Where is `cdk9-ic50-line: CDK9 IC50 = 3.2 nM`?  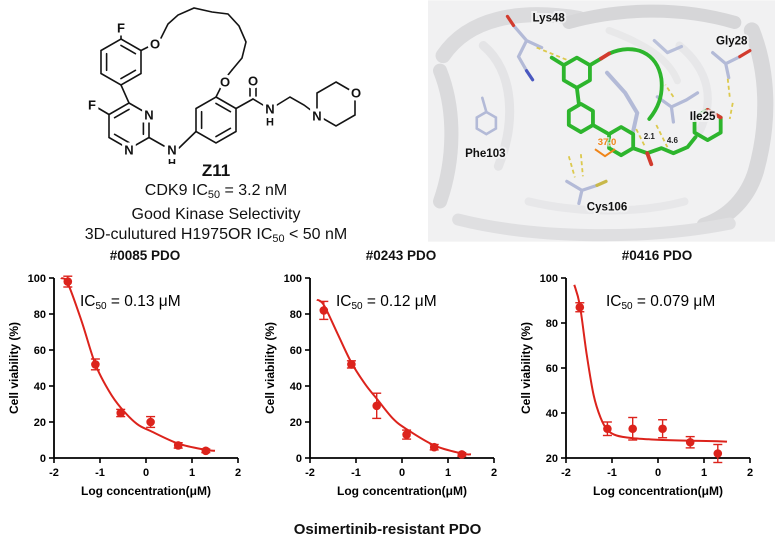 cdk9-ic50-line: CDK9 IC50 = 3.2 nM is located at coordinates (216, 193).